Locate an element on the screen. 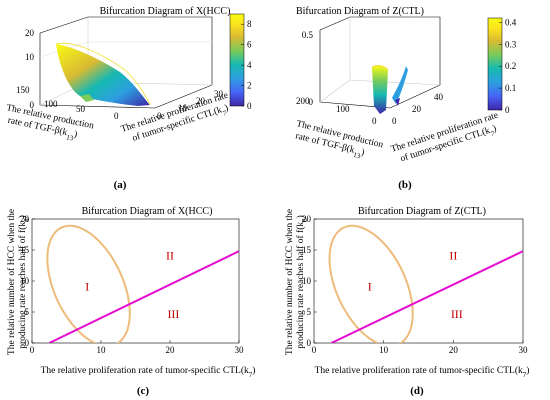 The height and width of the screenshot is (400, 550). colorbar-tick-label: 0.2 is located at coordinates (510, 66).